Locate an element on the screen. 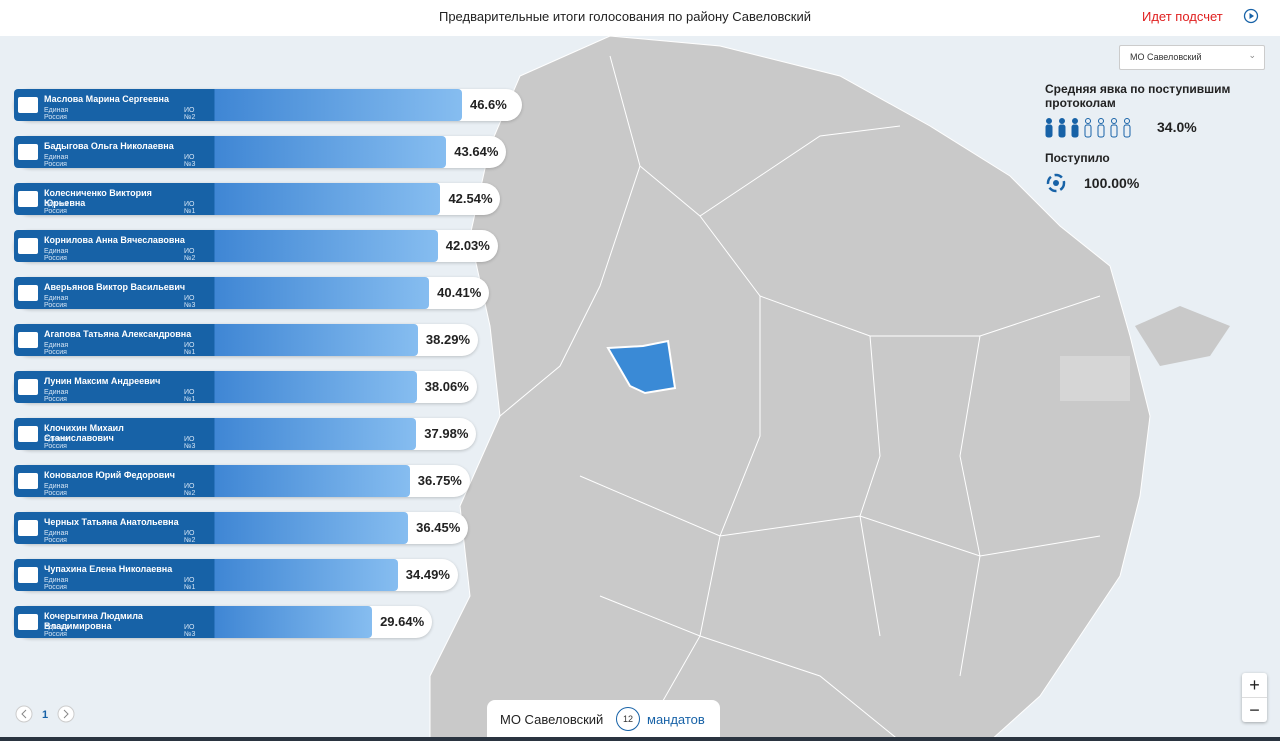  caret: ⌄ is located at coordinates (1252, 55).